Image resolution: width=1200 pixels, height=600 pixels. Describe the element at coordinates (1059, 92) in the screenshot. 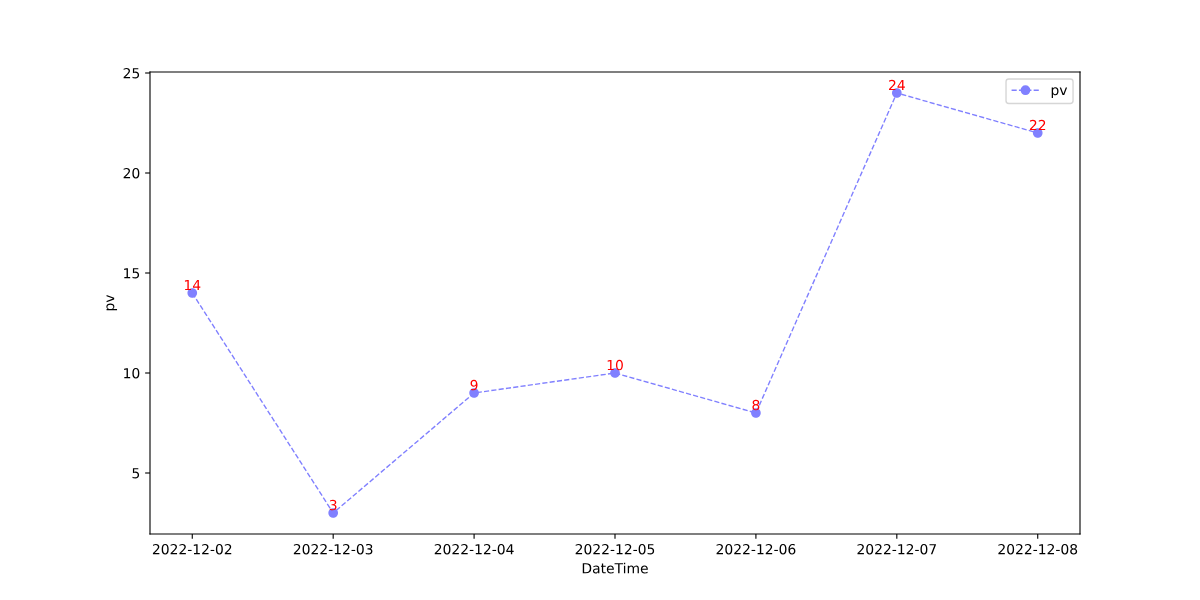

I see `legend-label: pv` at that location.